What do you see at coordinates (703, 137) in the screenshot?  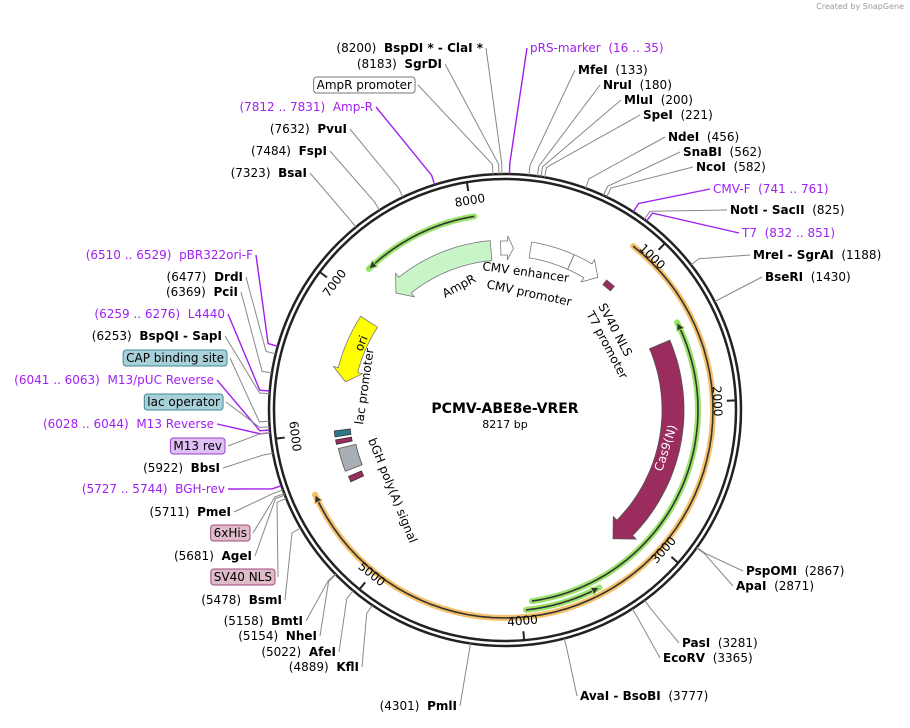 I see `enzyme-label-ndei: NdeI (456)` at bounding box center [703, 137].